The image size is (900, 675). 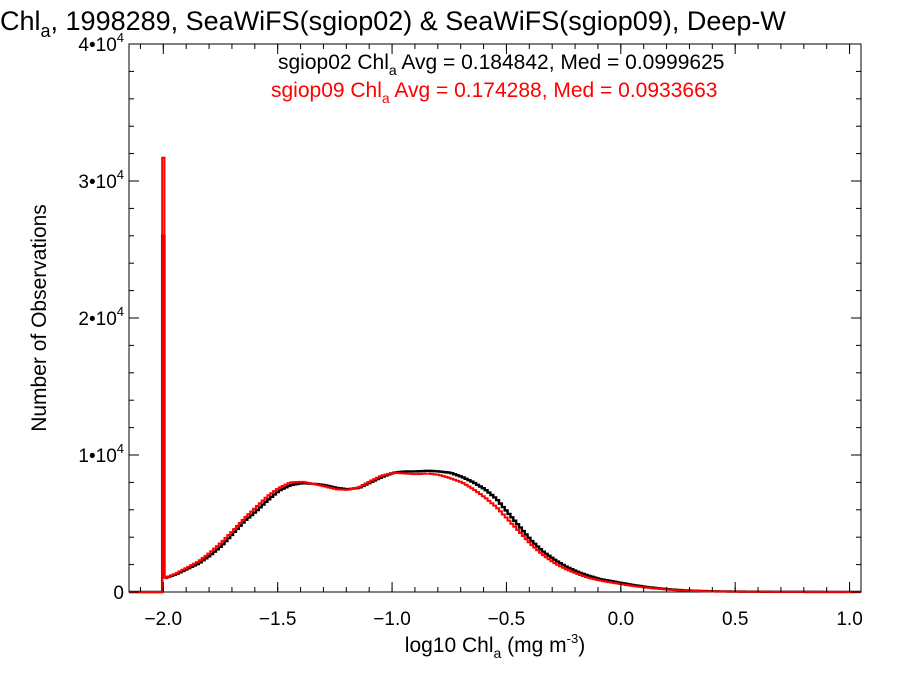 What do you see at coordinates (621, 619) in the screenshot?
I see `x-tick-label: 0.0` at bounding box center [621, 619].